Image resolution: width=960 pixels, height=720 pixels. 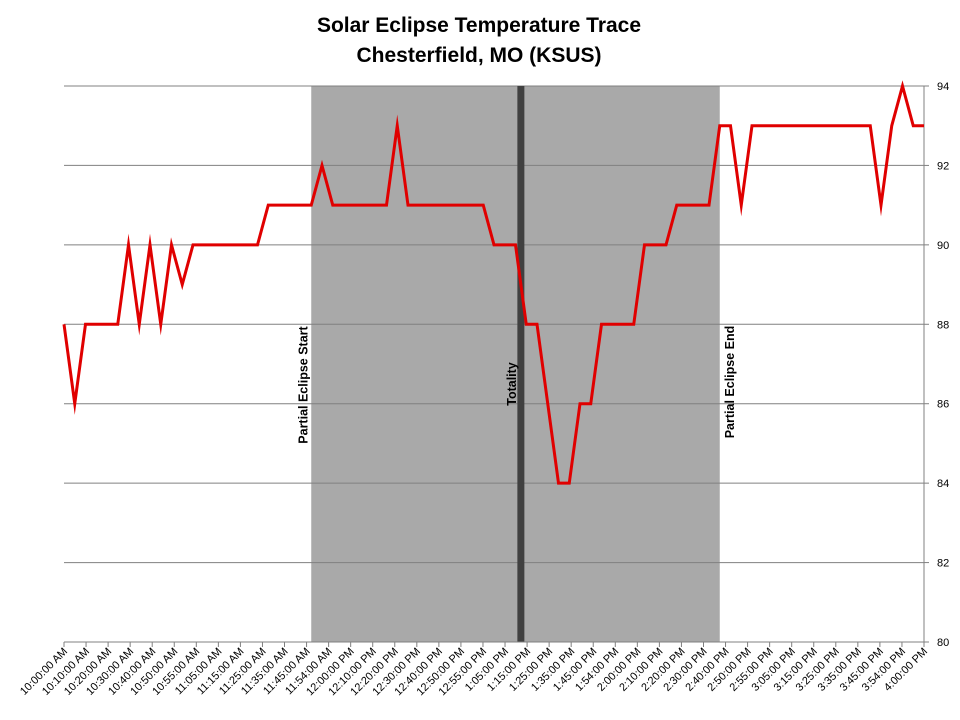 I want to click on y-tick-label: 90, so click(x=943, y=246).